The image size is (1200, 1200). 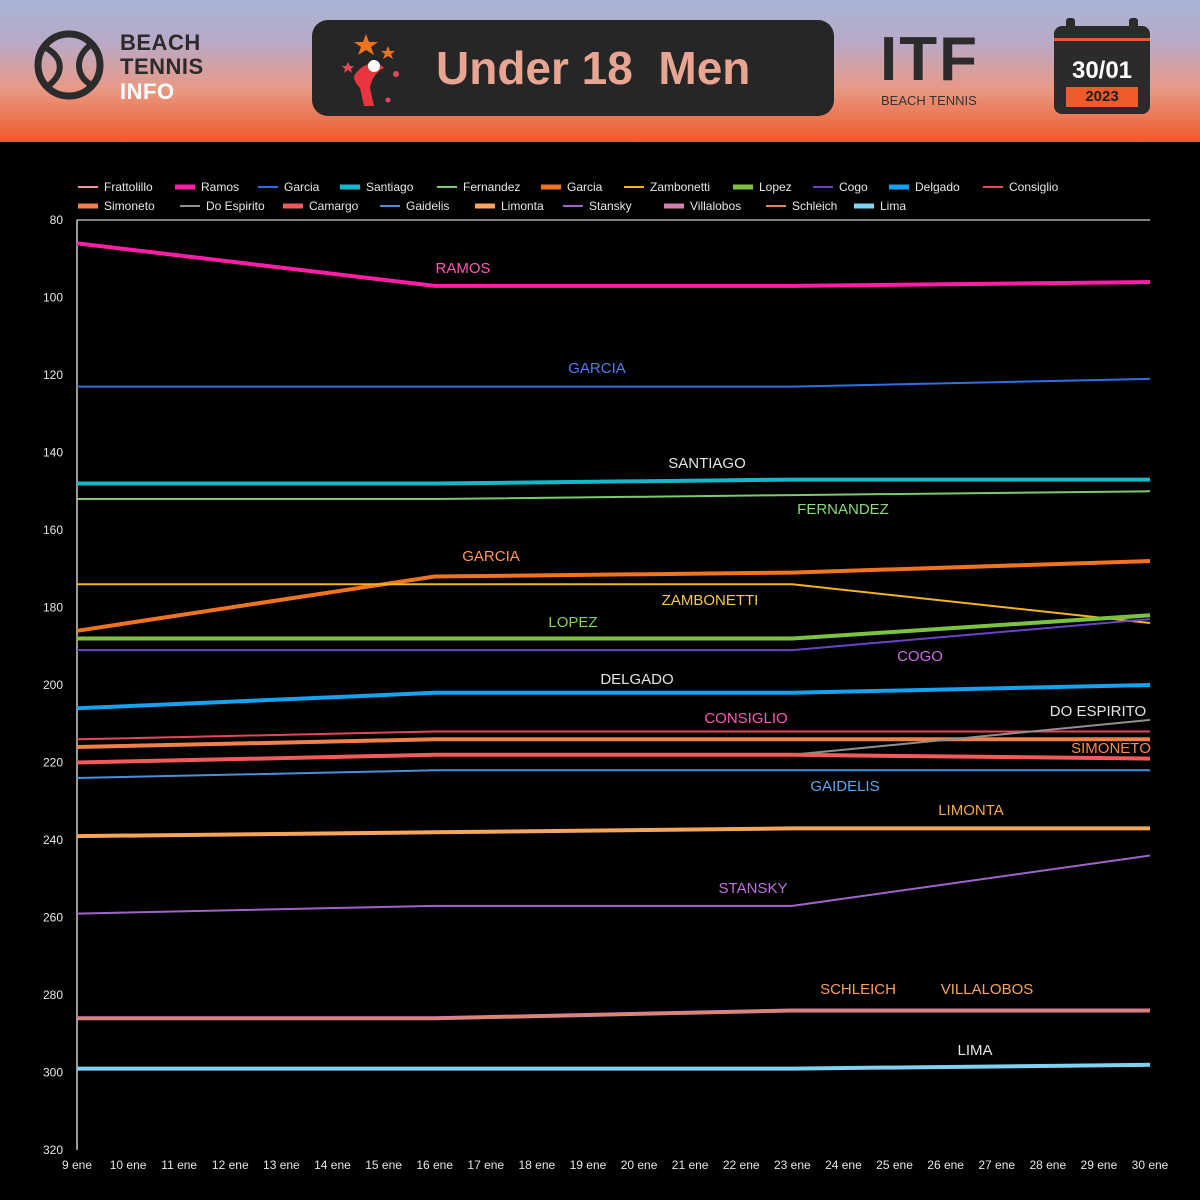 I want to click on x-tick-label: 14 ene, so click(x=332, y=1165).